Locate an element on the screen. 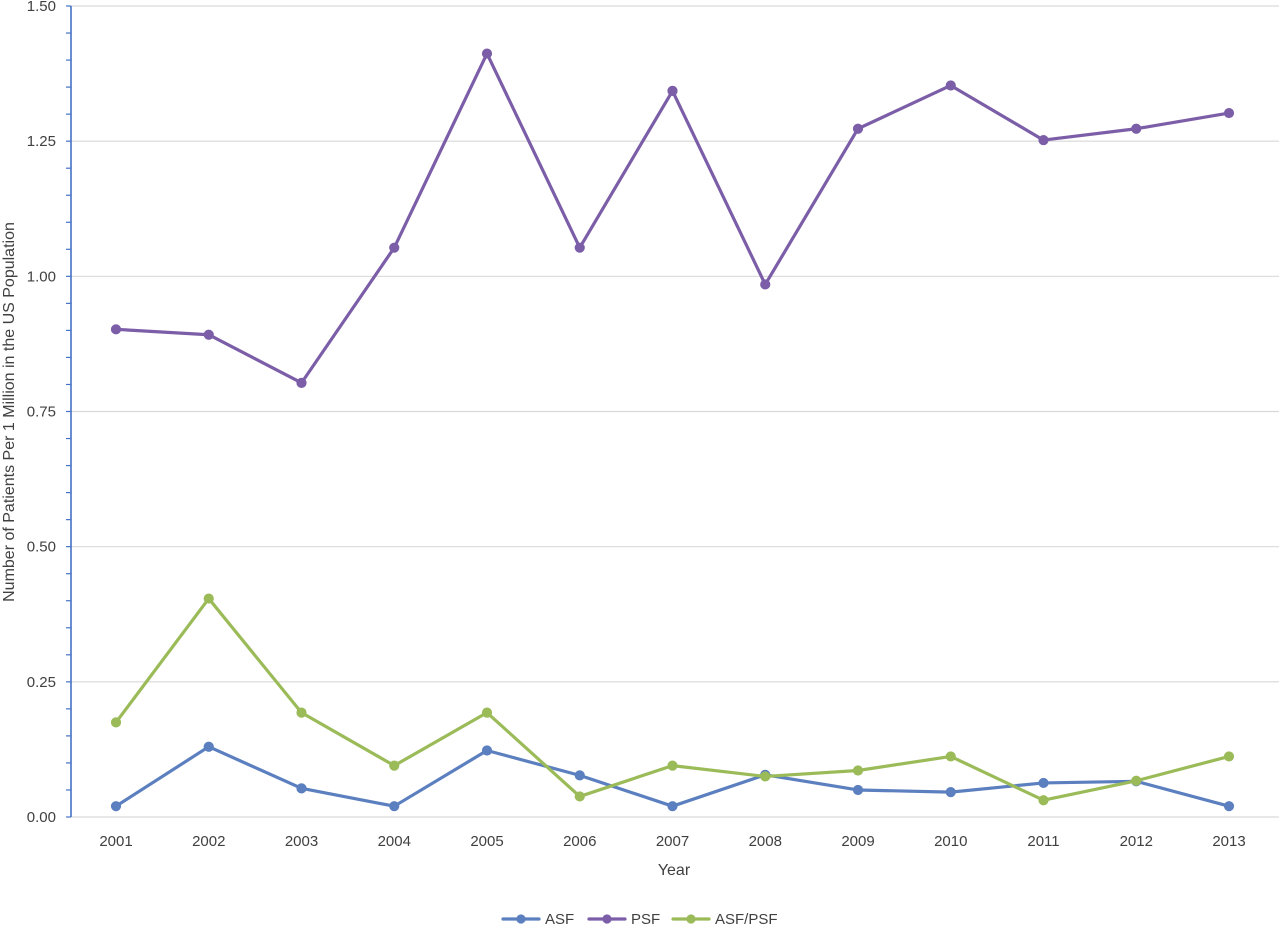 The width and height of the screenshot is (1280, 930). y-tick-labels: 0.00 0.25 0.50 0.75 1.00 1.25 1.50 is located at coordinates (41, 413).